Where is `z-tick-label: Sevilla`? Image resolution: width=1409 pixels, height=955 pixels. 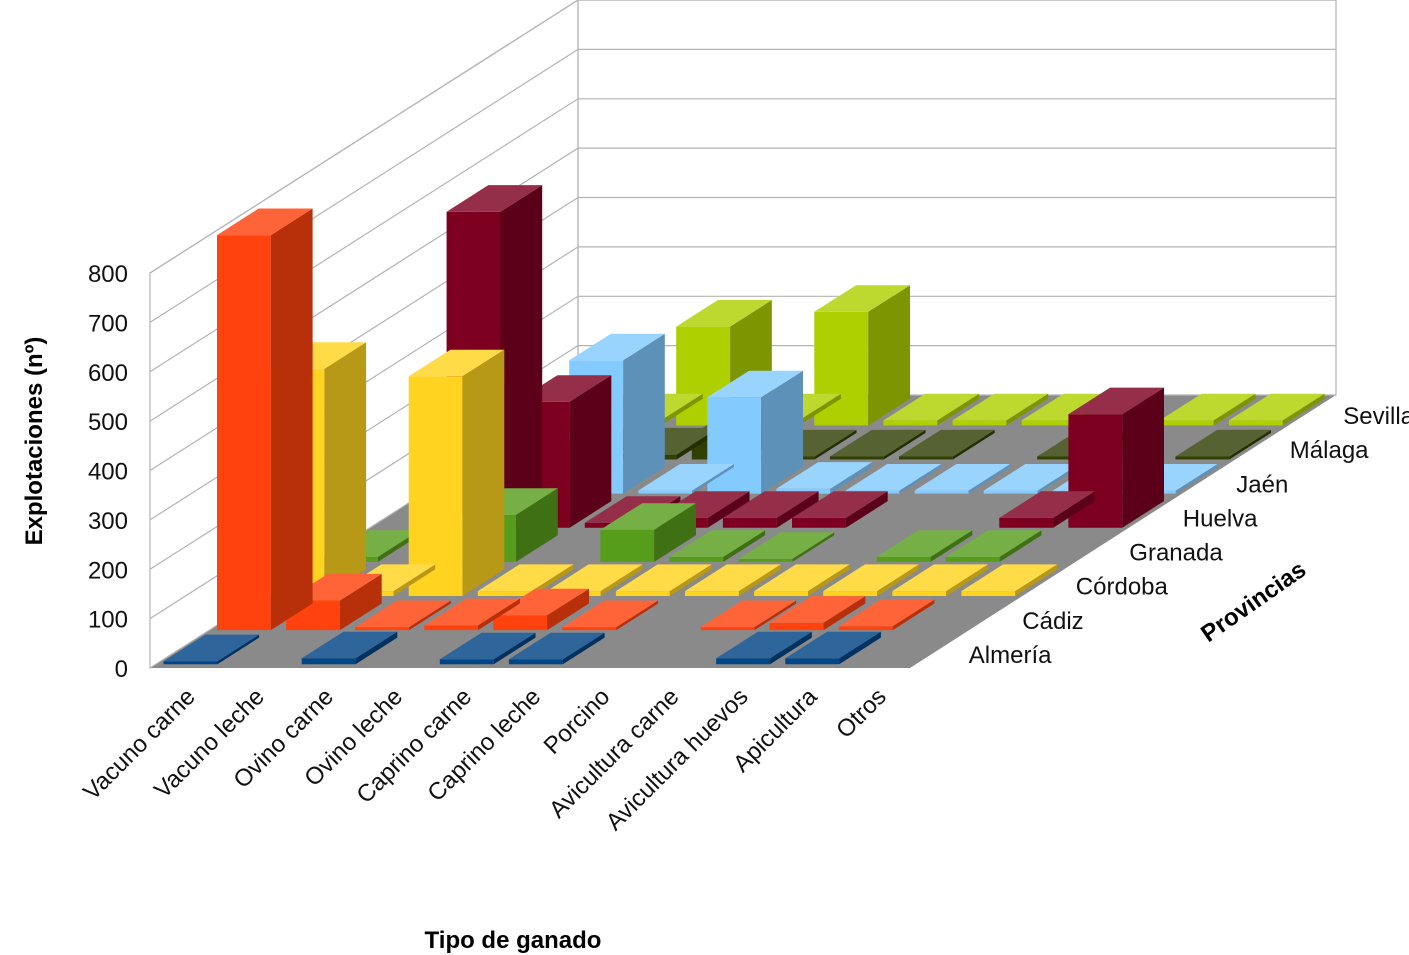
z-tick-label: Sevilla is located at coordinates (1376, 416).